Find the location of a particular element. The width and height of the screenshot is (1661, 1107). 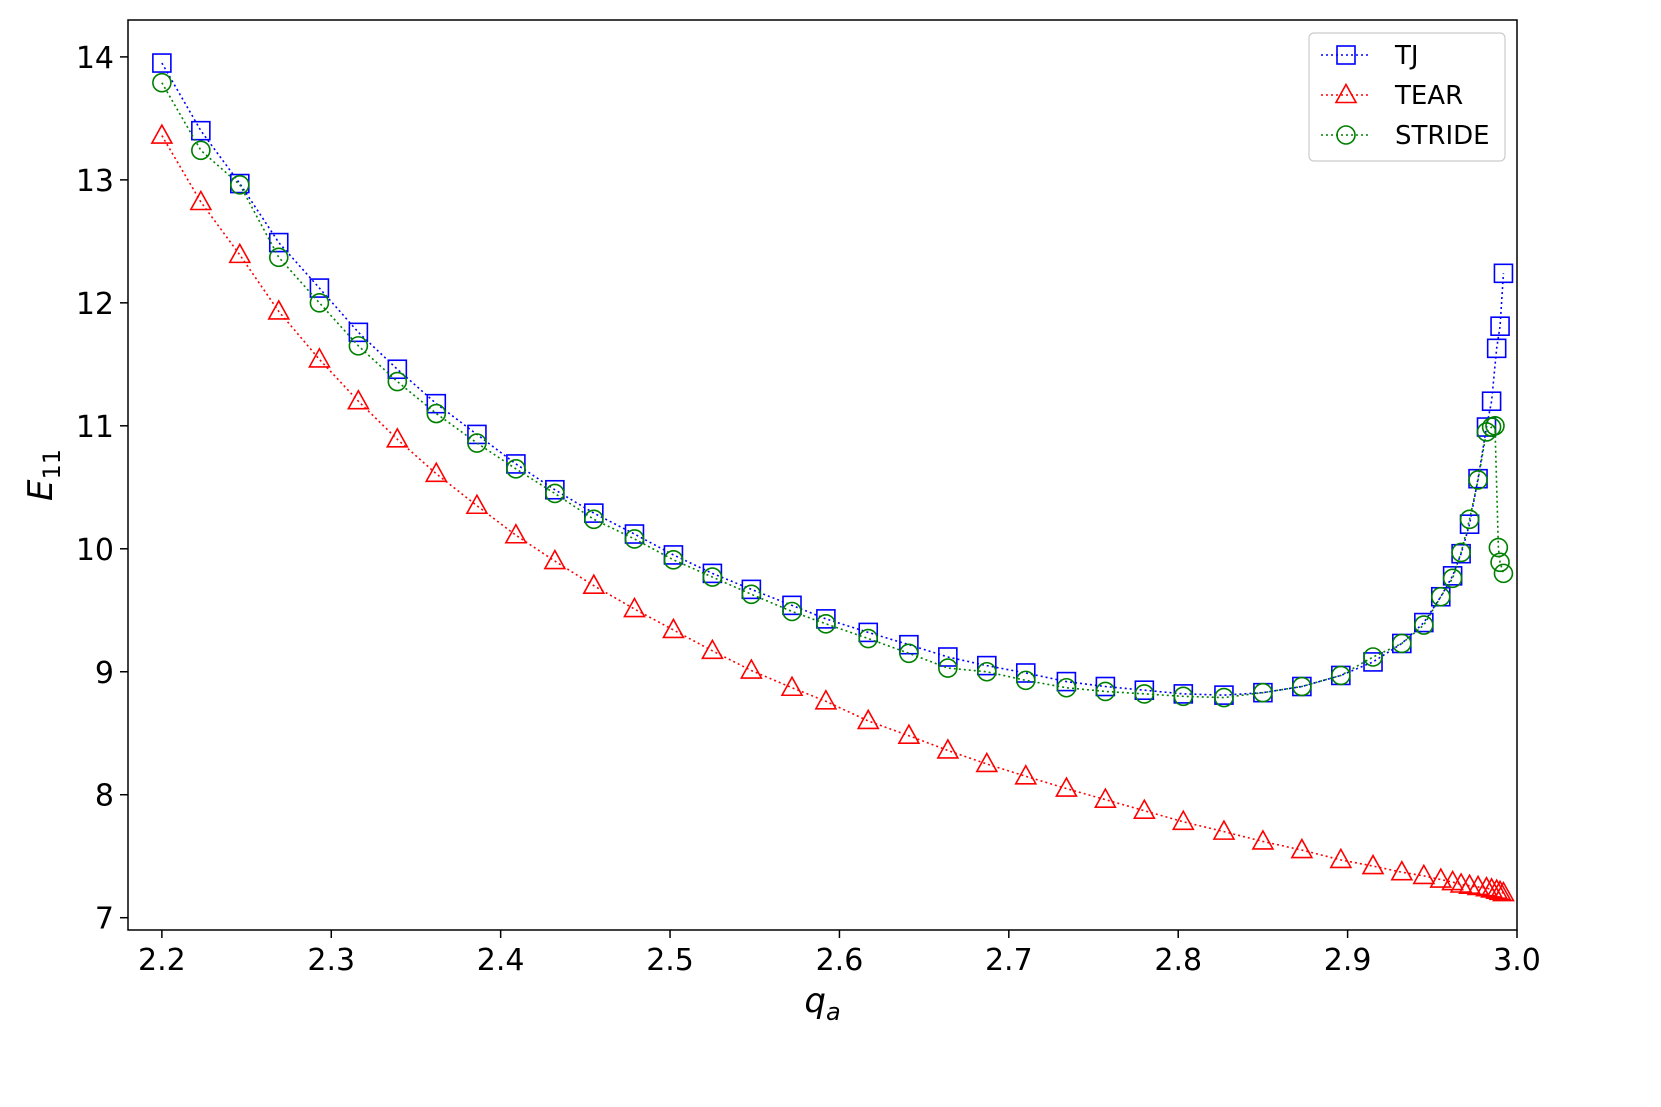

x-tick-label: 2.2 is located at coordinates (162, 960).